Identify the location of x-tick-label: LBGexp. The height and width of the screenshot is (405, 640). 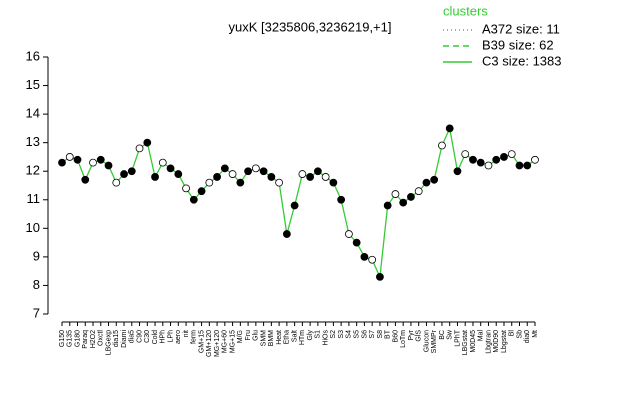
(108, 342).